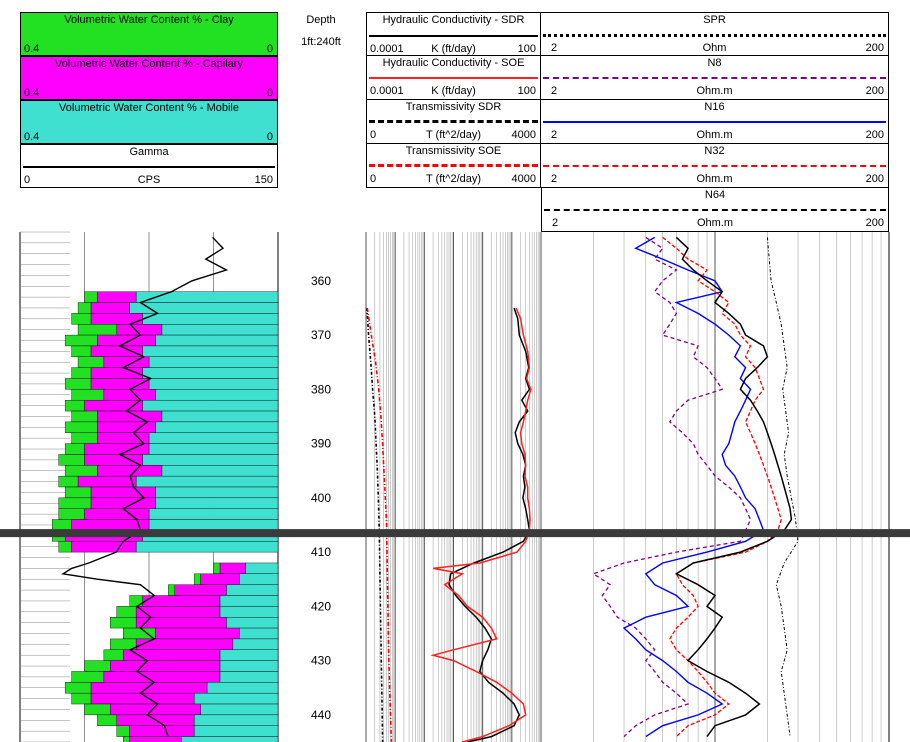 This screenshot has height=742, width=910. Describe the element at coordinates (149, 152) in the screenshot. I see `gamma-title: Gamma` at that location.